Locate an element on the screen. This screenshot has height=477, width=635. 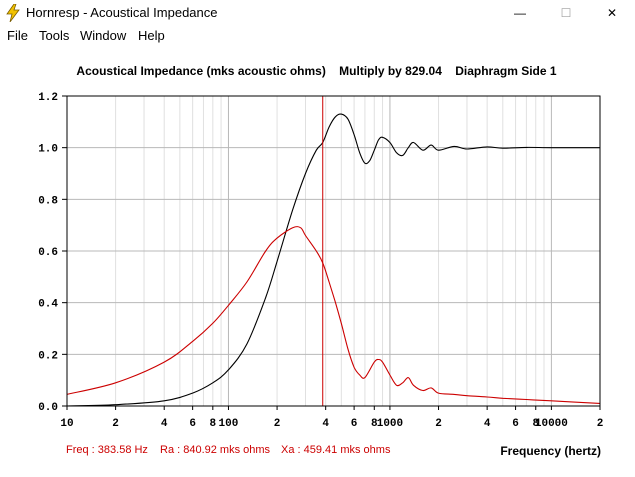
close-icon: ✕ is located at coordinates (612, 13).